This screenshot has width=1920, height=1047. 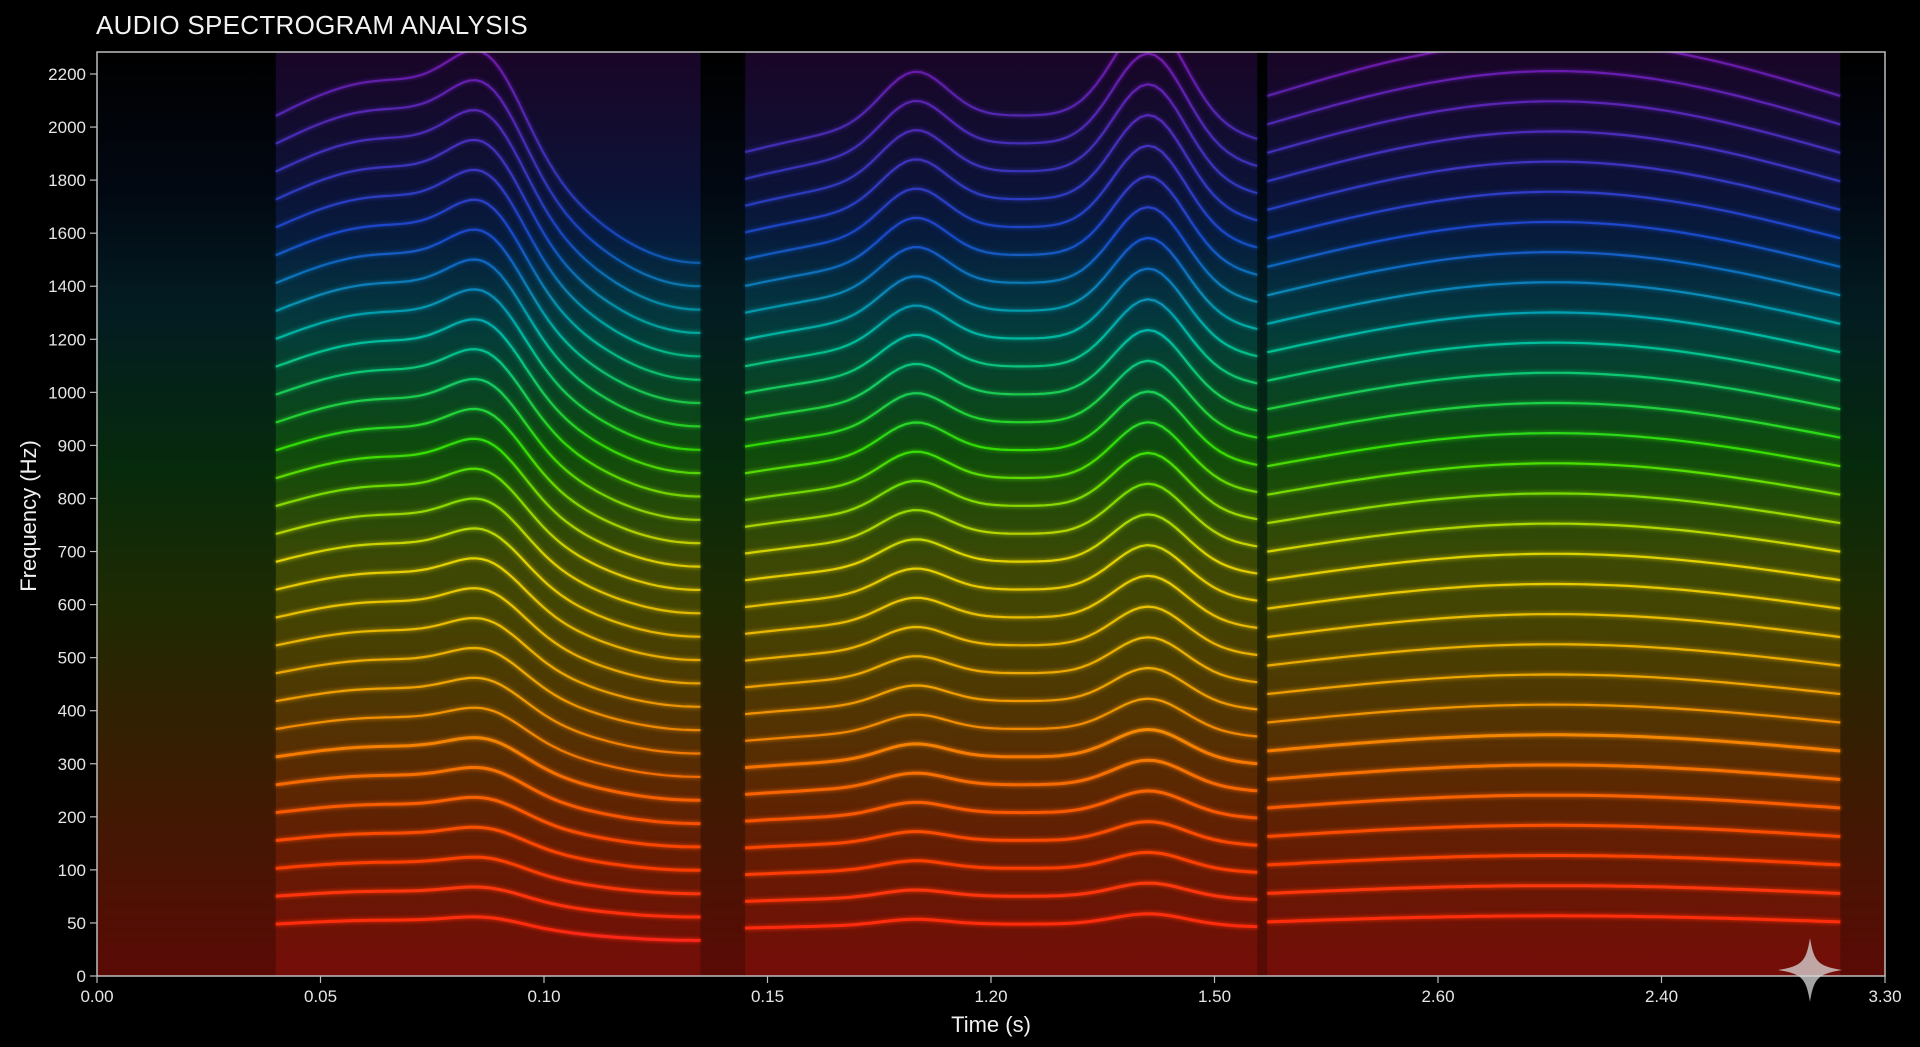 I want to click on y-tick-label: 50, so click(x=76, y=923).